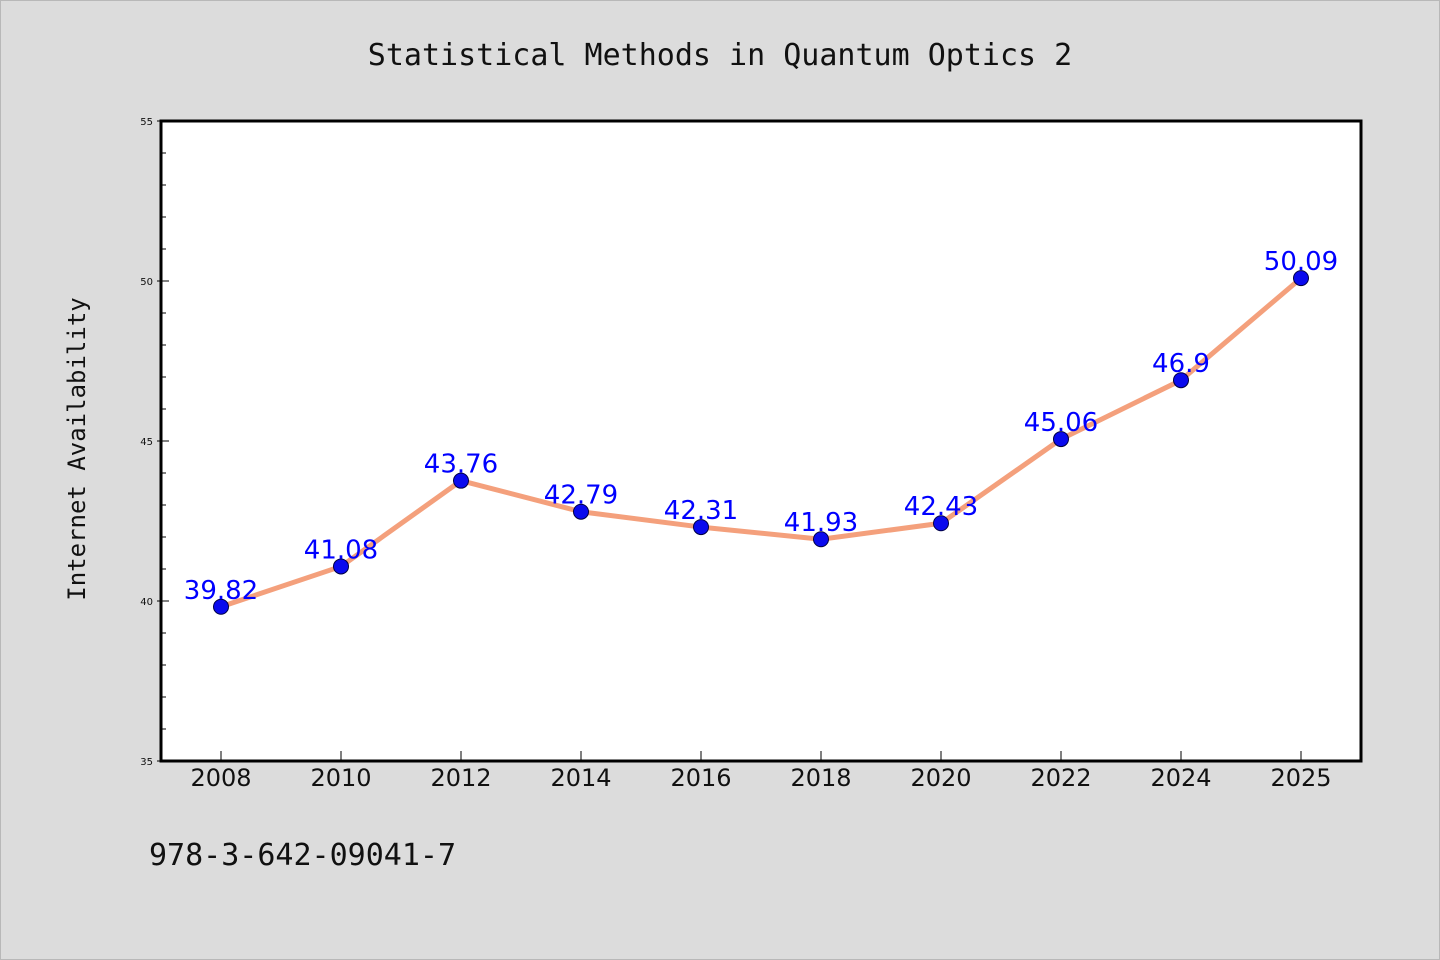 The height and width of the screenshot is (960, 1440). I want to click on x-tick-label: 2014, so click(580, 778).